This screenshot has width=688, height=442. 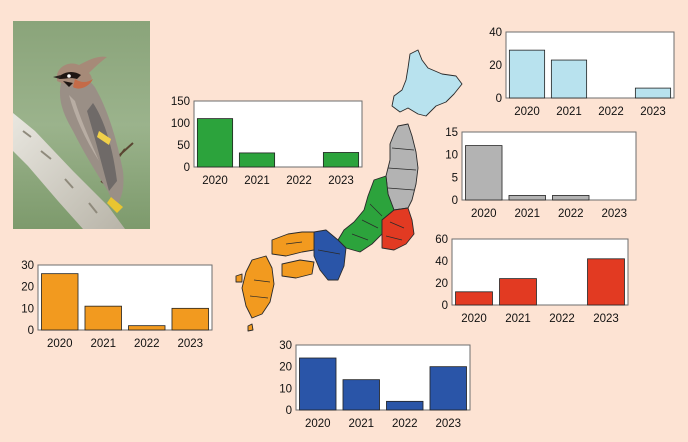 I want to click on y-tick-label: 150, so click(x=180, y=102).